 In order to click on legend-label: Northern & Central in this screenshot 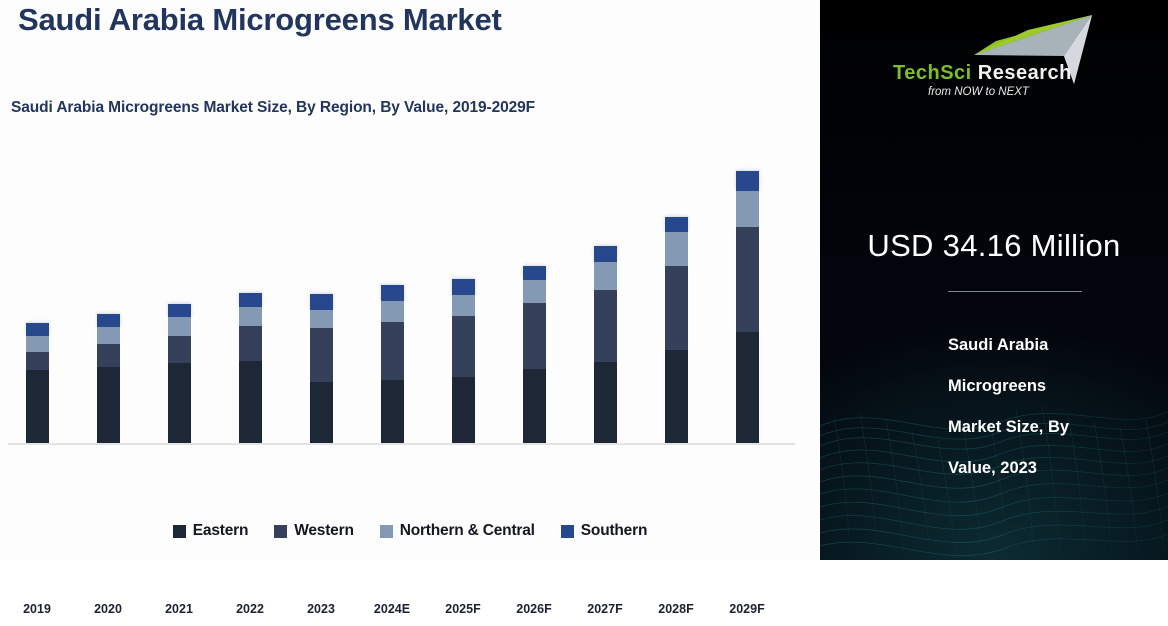, I will do `click(467, 530)`.